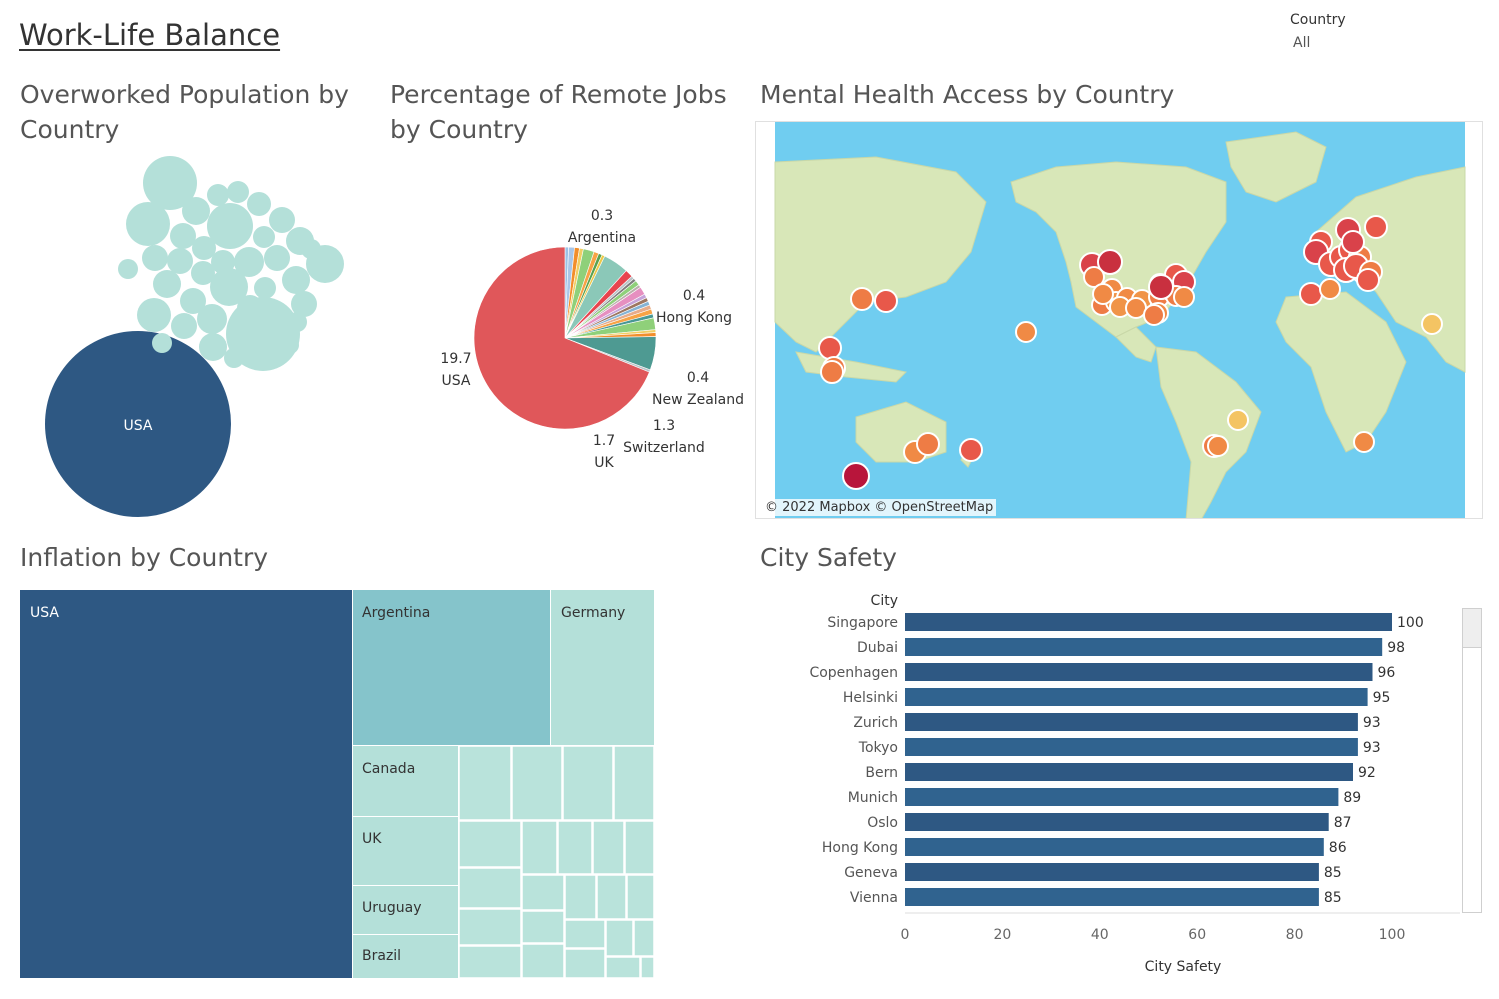 The image size is (1499, 999). What do you see at coordinates (1112, 872) in the screenshot?
I see `bar-geneva` at bounding box center [1112, 872].